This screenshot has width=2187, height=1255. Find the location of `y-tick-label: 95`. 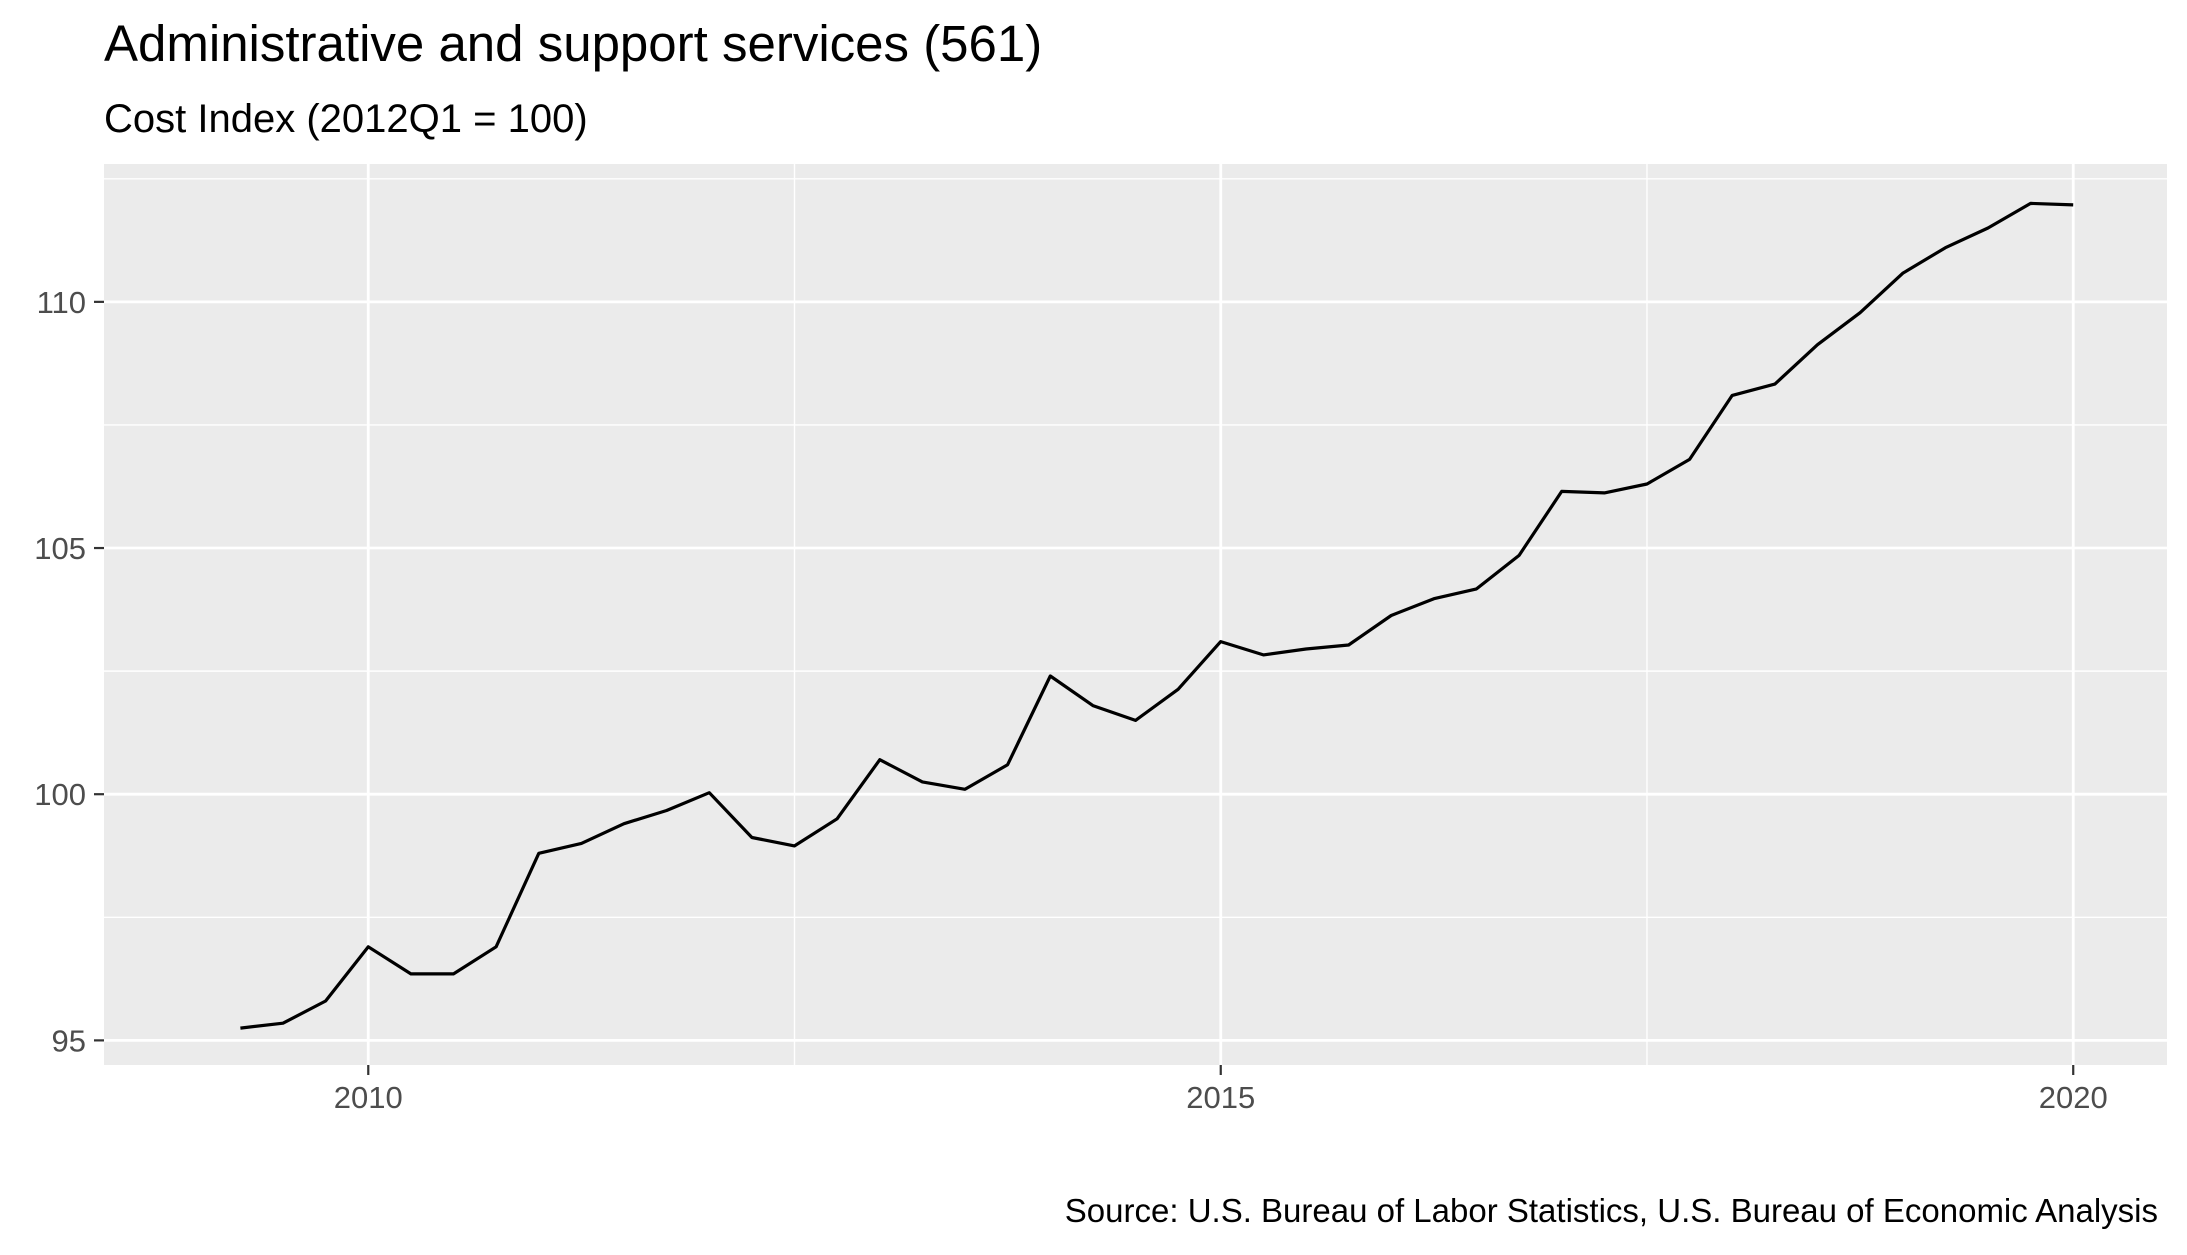

y-tick-label: 95 is located at coordinates (69, 1040).